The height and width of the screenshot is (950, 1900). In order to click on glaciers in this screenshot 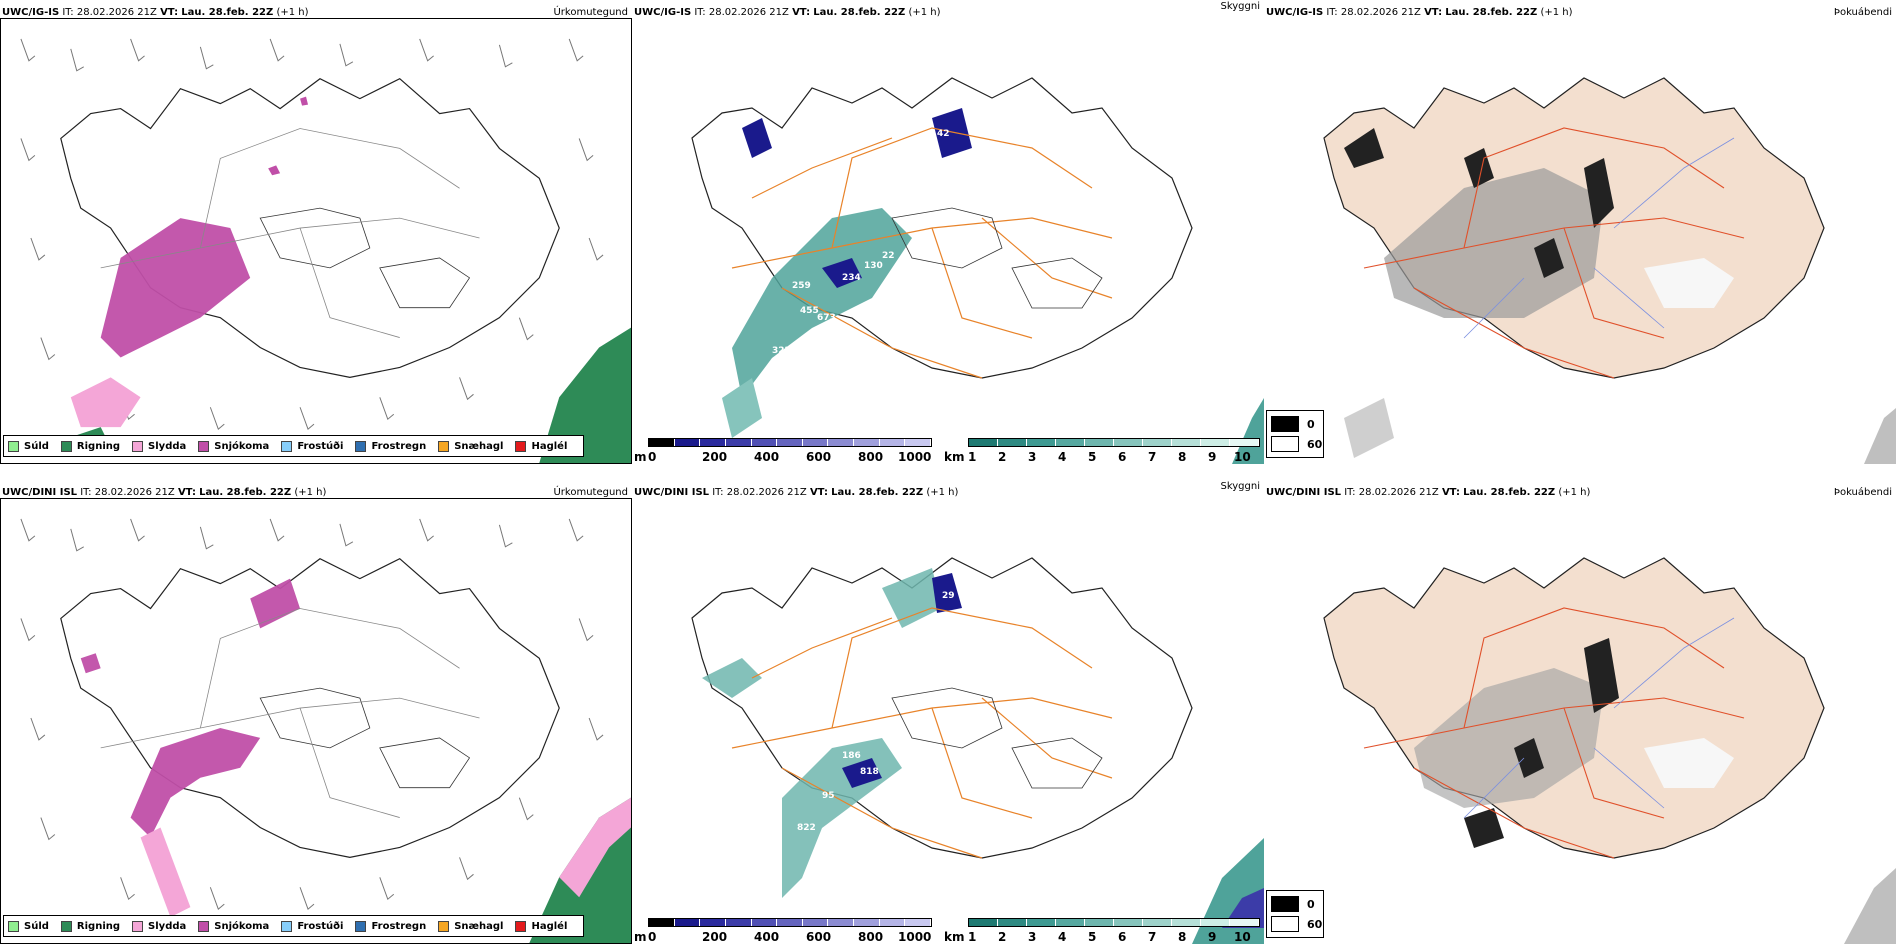, I will do `click(997, 258)`.